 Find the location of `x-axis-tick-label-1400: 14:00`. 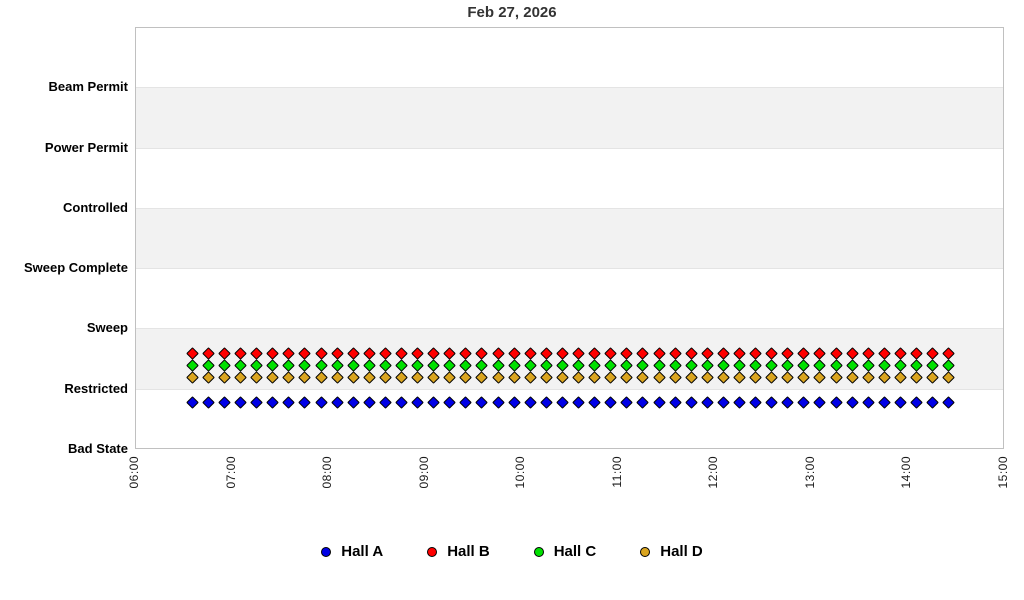

x-axis-tick-label-1400: 14:00 is located at coordinates (906, 472).